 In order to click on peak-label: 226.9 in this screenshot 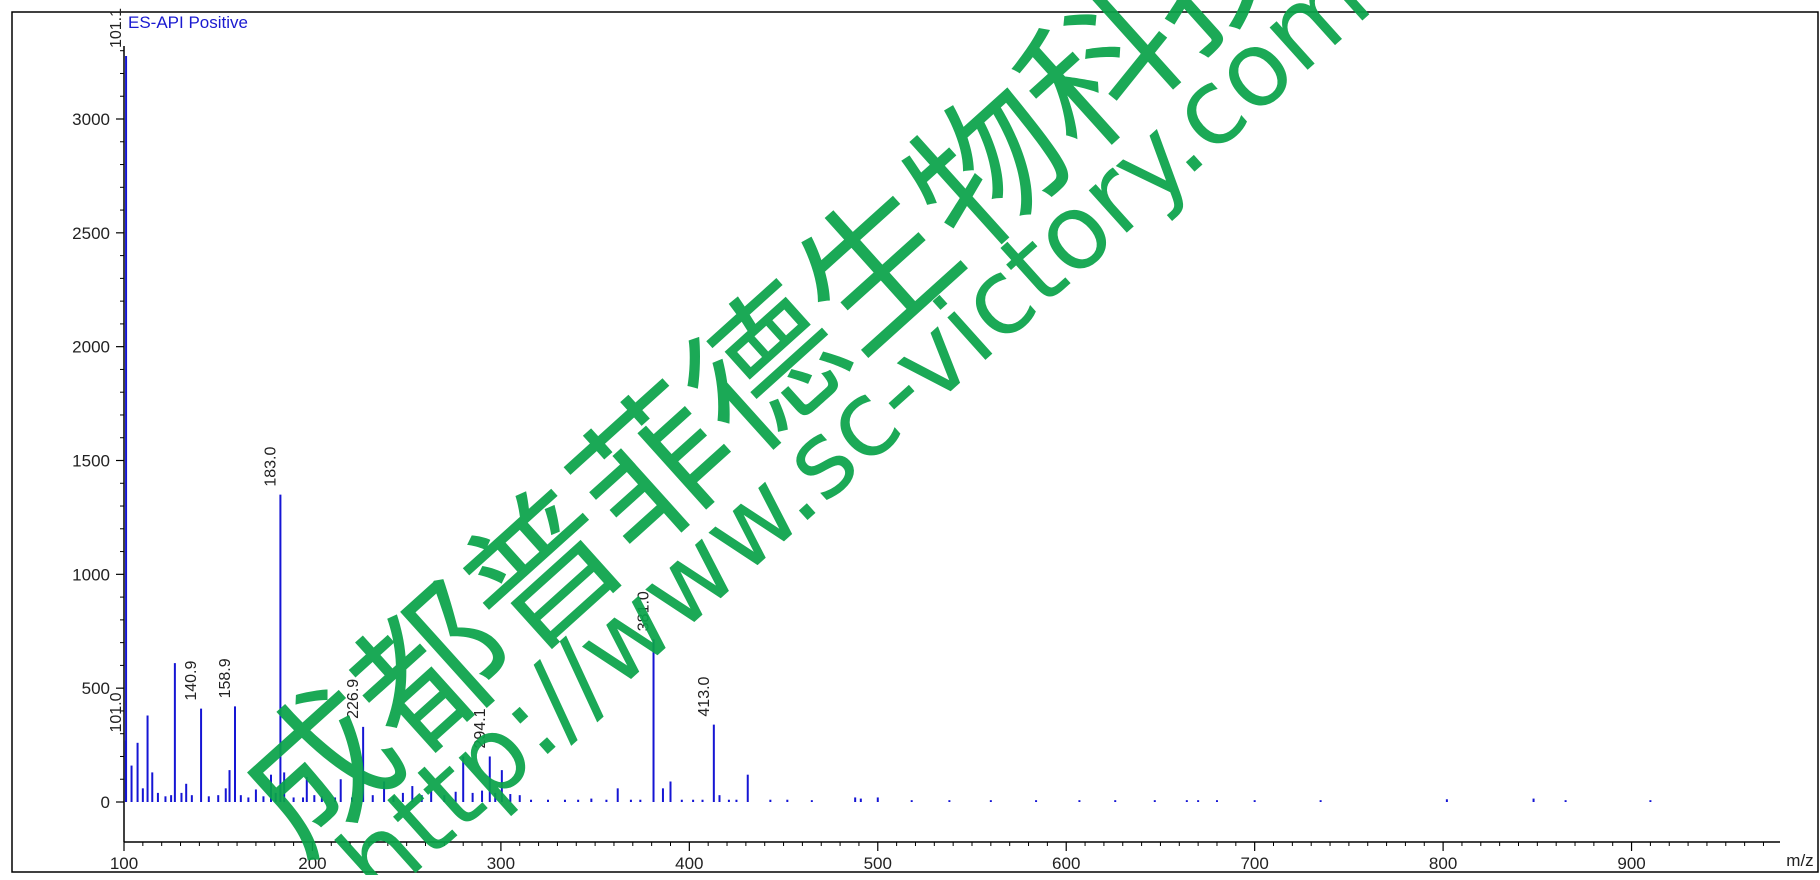, I will do `click(353, 699)`.